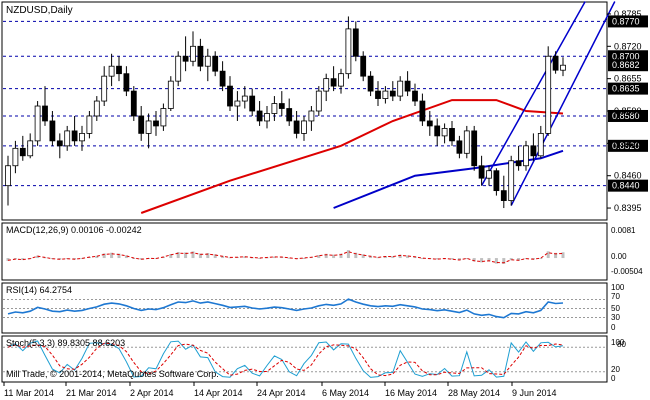 This screenshot has width=650, height=400. Describe the element at coordinates (411, 393) in the screenshot. I see `time-axis-label: 16 May 2014` at that location.